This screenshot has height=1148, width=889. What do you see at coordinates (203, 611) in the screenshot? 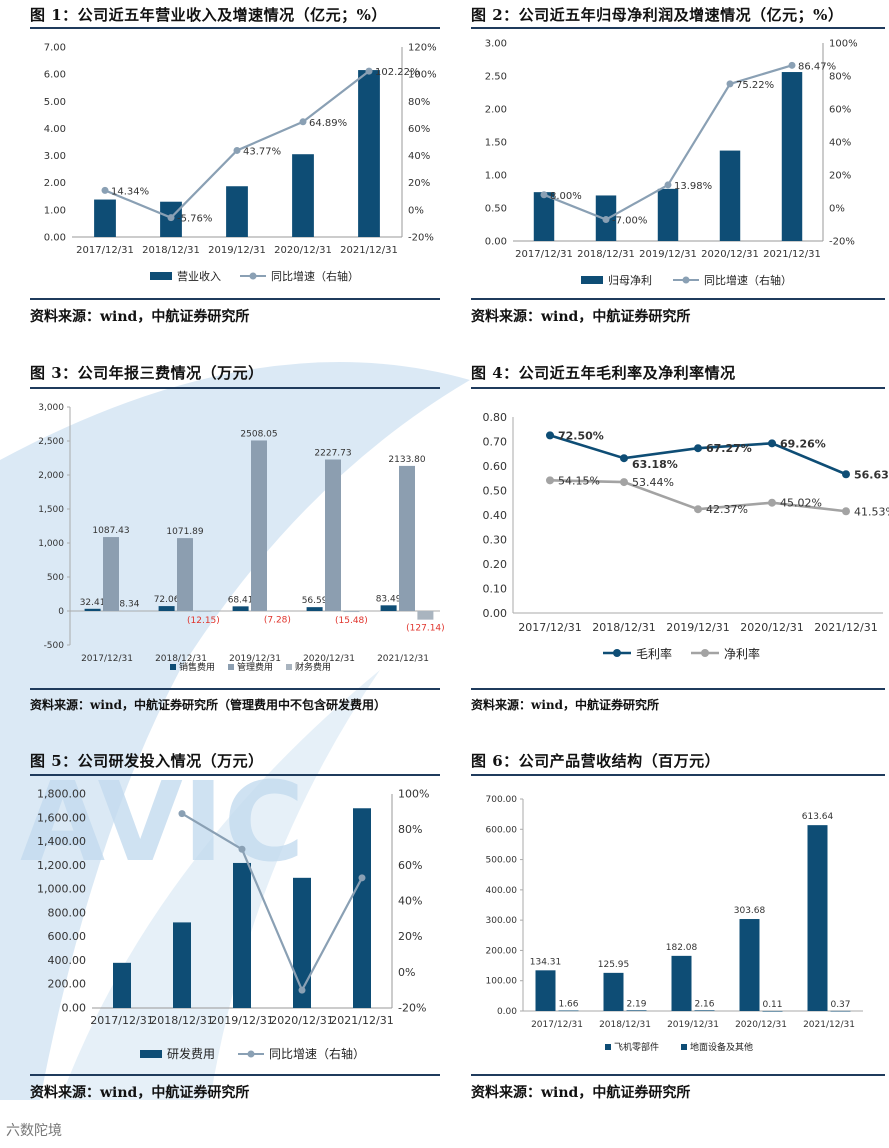
I see `bar-财务费用-2018/12/31` at bounding box center [203, 611].